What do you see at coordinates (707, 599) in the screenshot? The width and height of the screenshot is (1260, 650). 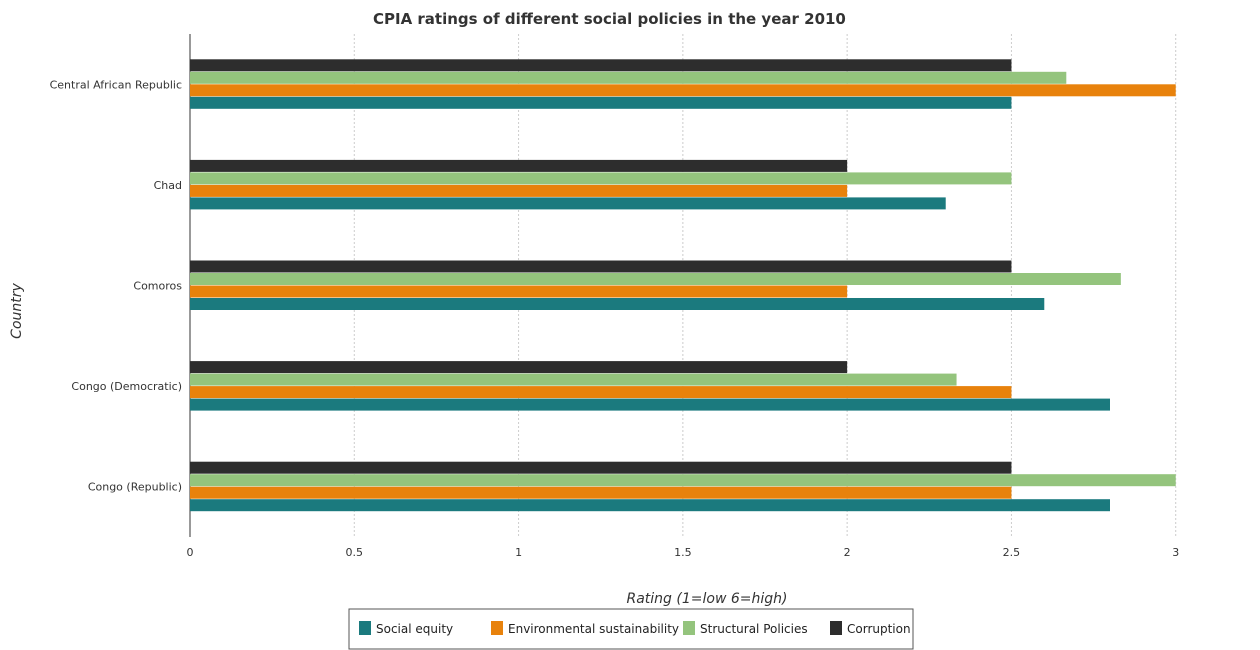 I see `x-axis-label: Rating (1=low 6=high)` at bounding box center [707, 599].